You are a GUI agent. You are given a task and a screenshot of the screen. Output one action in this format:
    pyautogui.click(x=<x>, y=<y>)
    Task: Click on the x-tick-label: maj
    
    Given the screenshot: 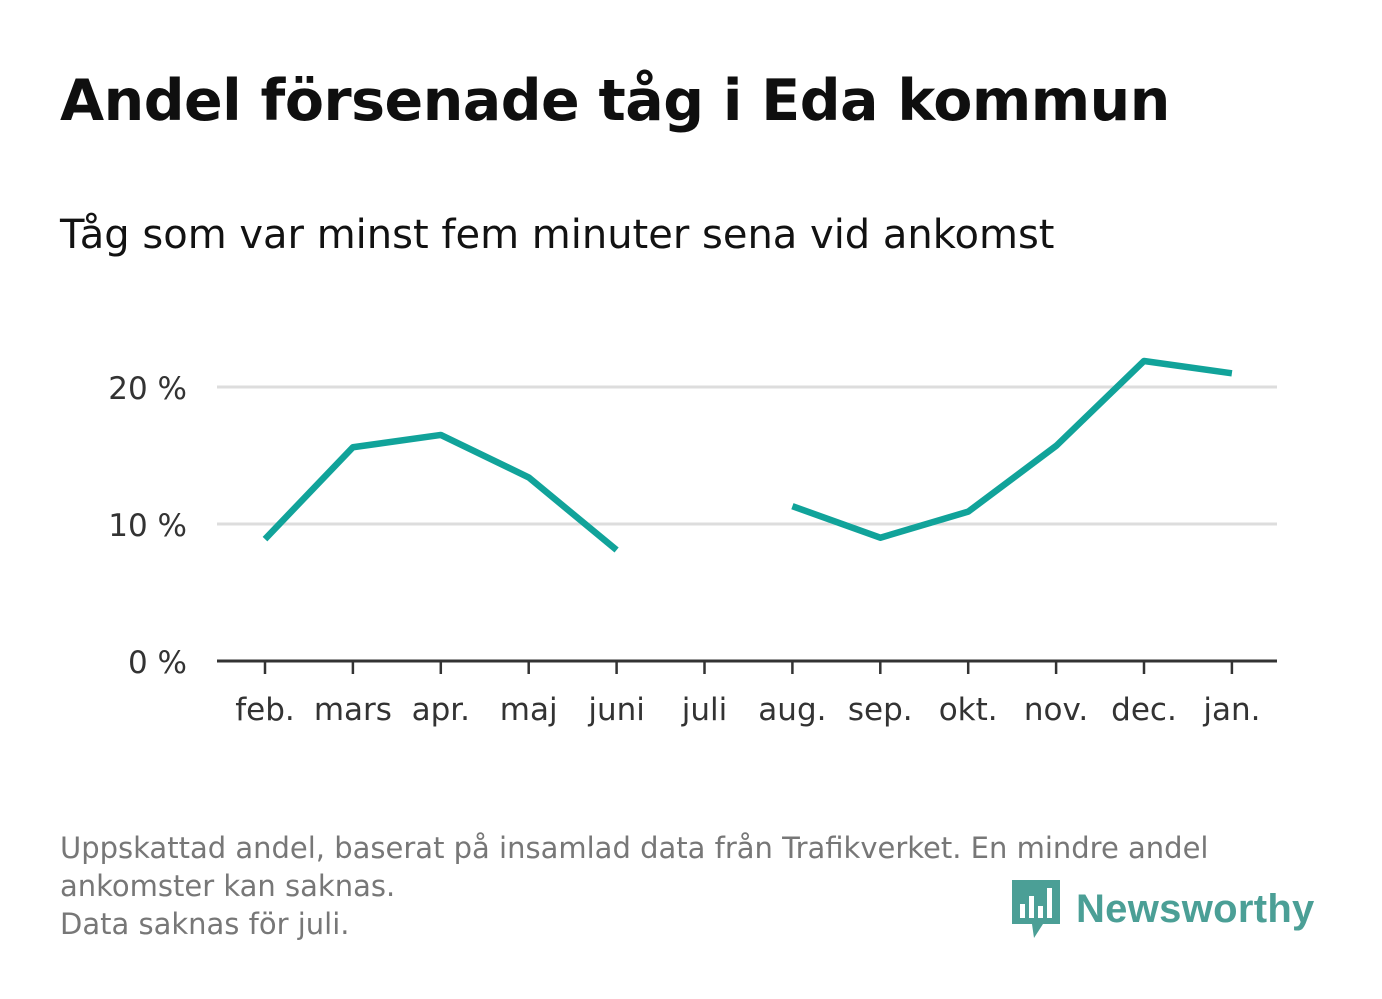 What is the action you would take?
    pyautogui.click(x=529, y=710)
    